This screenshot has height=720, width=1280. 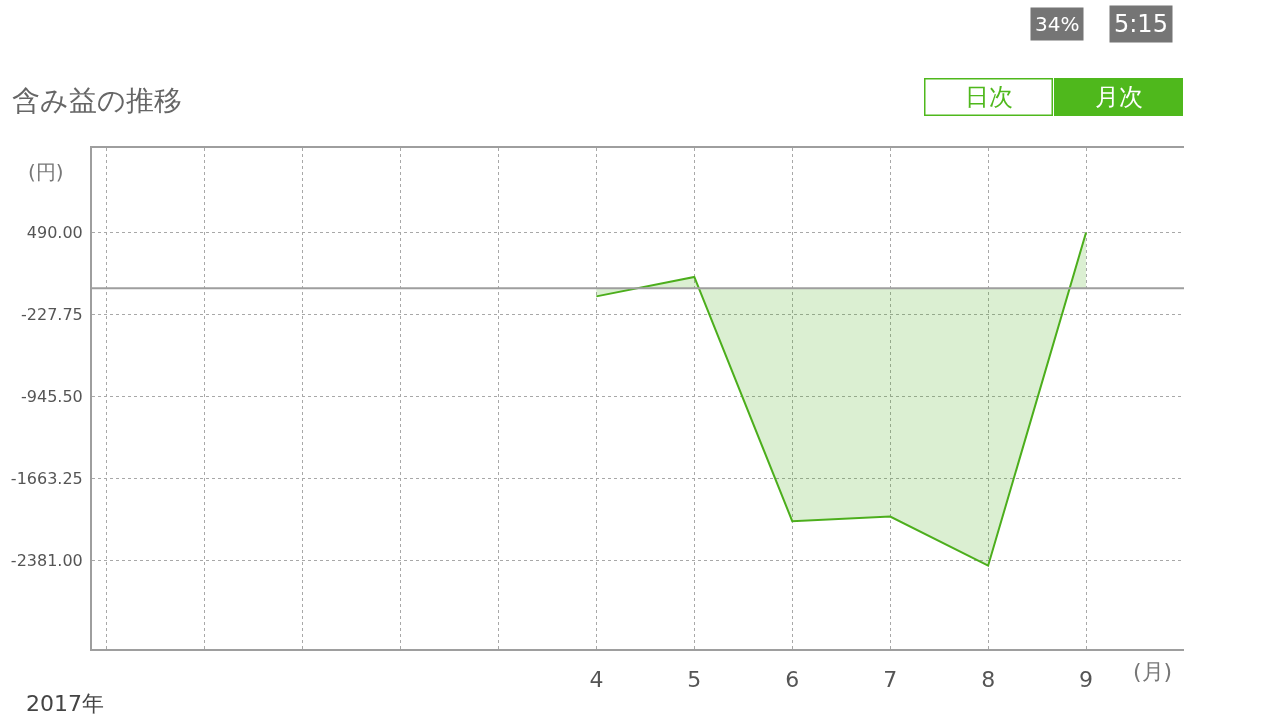 What do you see at coordinates (890, 680) in the screenshot?
I see `x-tick-label: 7` at bounding box center [890, 680].